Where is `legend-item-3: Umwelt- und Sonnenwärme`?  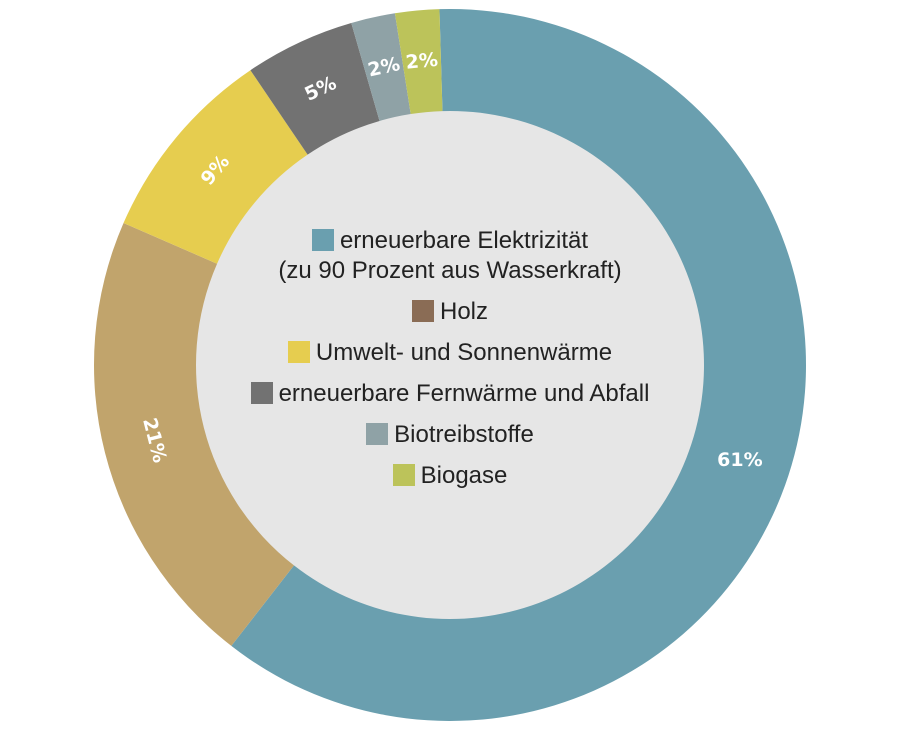 legend-item-3: Umwelt- und Sonnenwärme is located at coordinates (450, 353).